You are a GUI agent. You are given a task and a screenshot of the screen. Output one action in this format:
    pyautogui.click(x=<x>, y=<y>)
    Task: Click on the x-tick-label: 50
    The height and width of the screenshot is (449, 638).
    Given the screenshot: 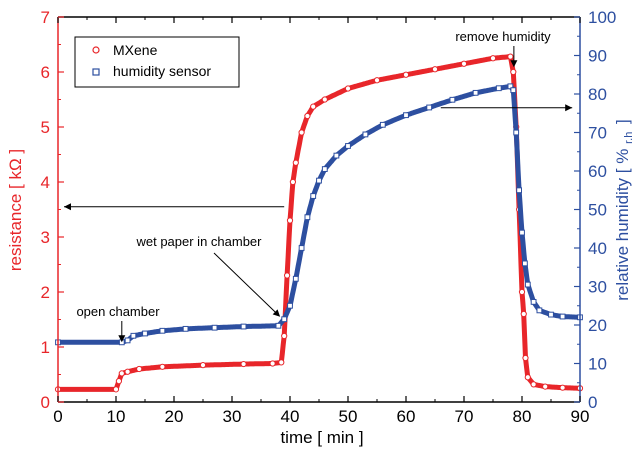 What is the action you would take?
    pyautogui.click(x=348, y=416)
    